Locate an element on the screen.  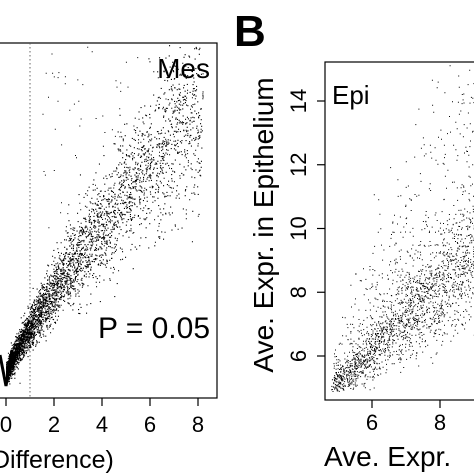
x-tick-label: 4 is located at coordinates (102, 424).